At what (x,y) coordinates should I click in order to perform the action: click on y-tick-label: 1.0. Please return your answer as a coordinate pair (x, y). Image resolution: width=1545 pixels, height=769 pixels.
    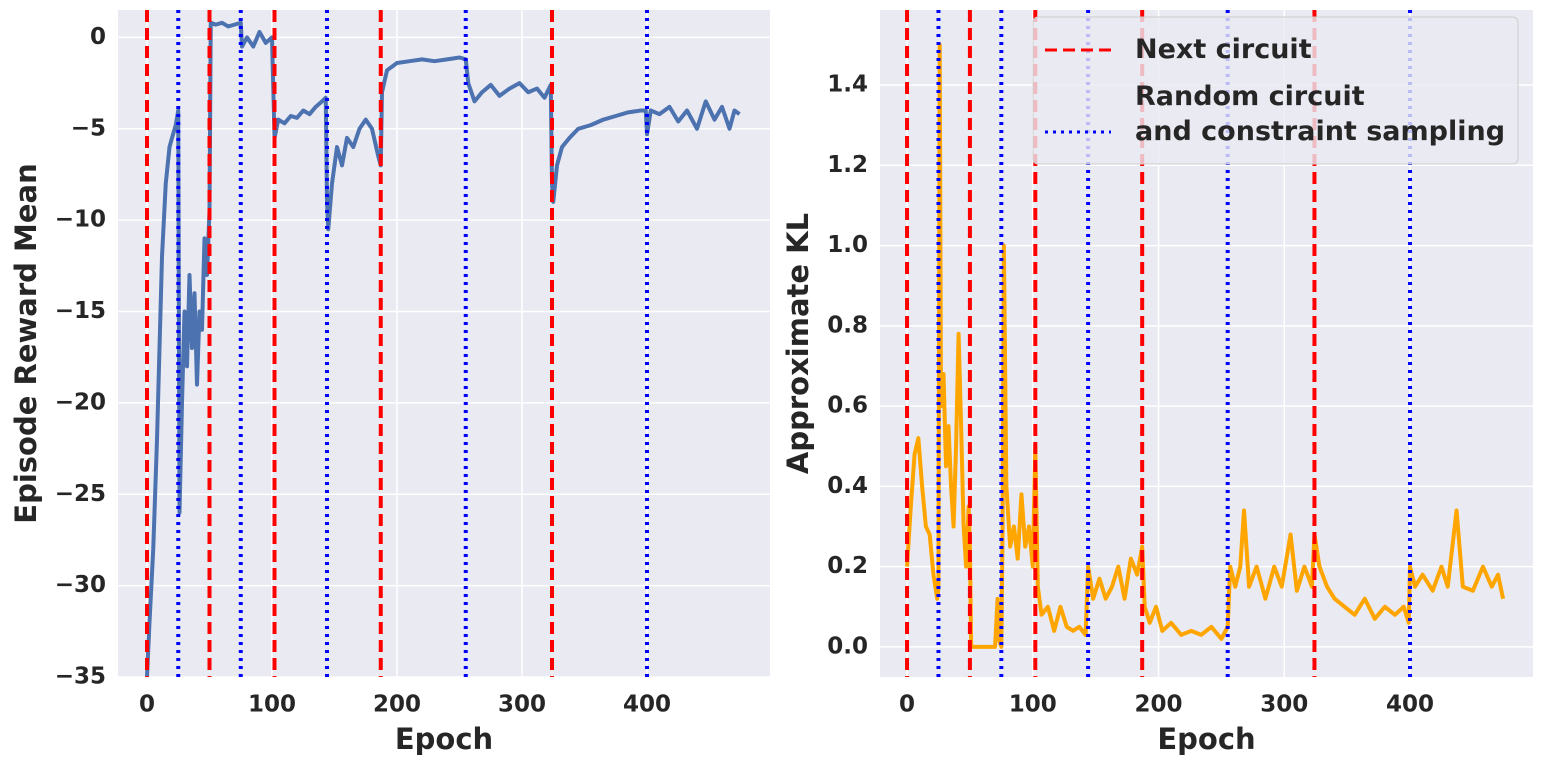
    Looking at the image, I should click on (847, 245).